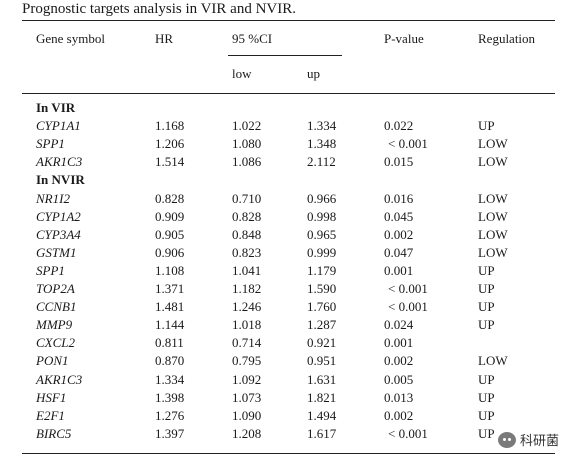  What do you see at coordinates (170, 144) in the screenshot?
I see `cell-hr: 1.206` at bounding box center [170, 144].